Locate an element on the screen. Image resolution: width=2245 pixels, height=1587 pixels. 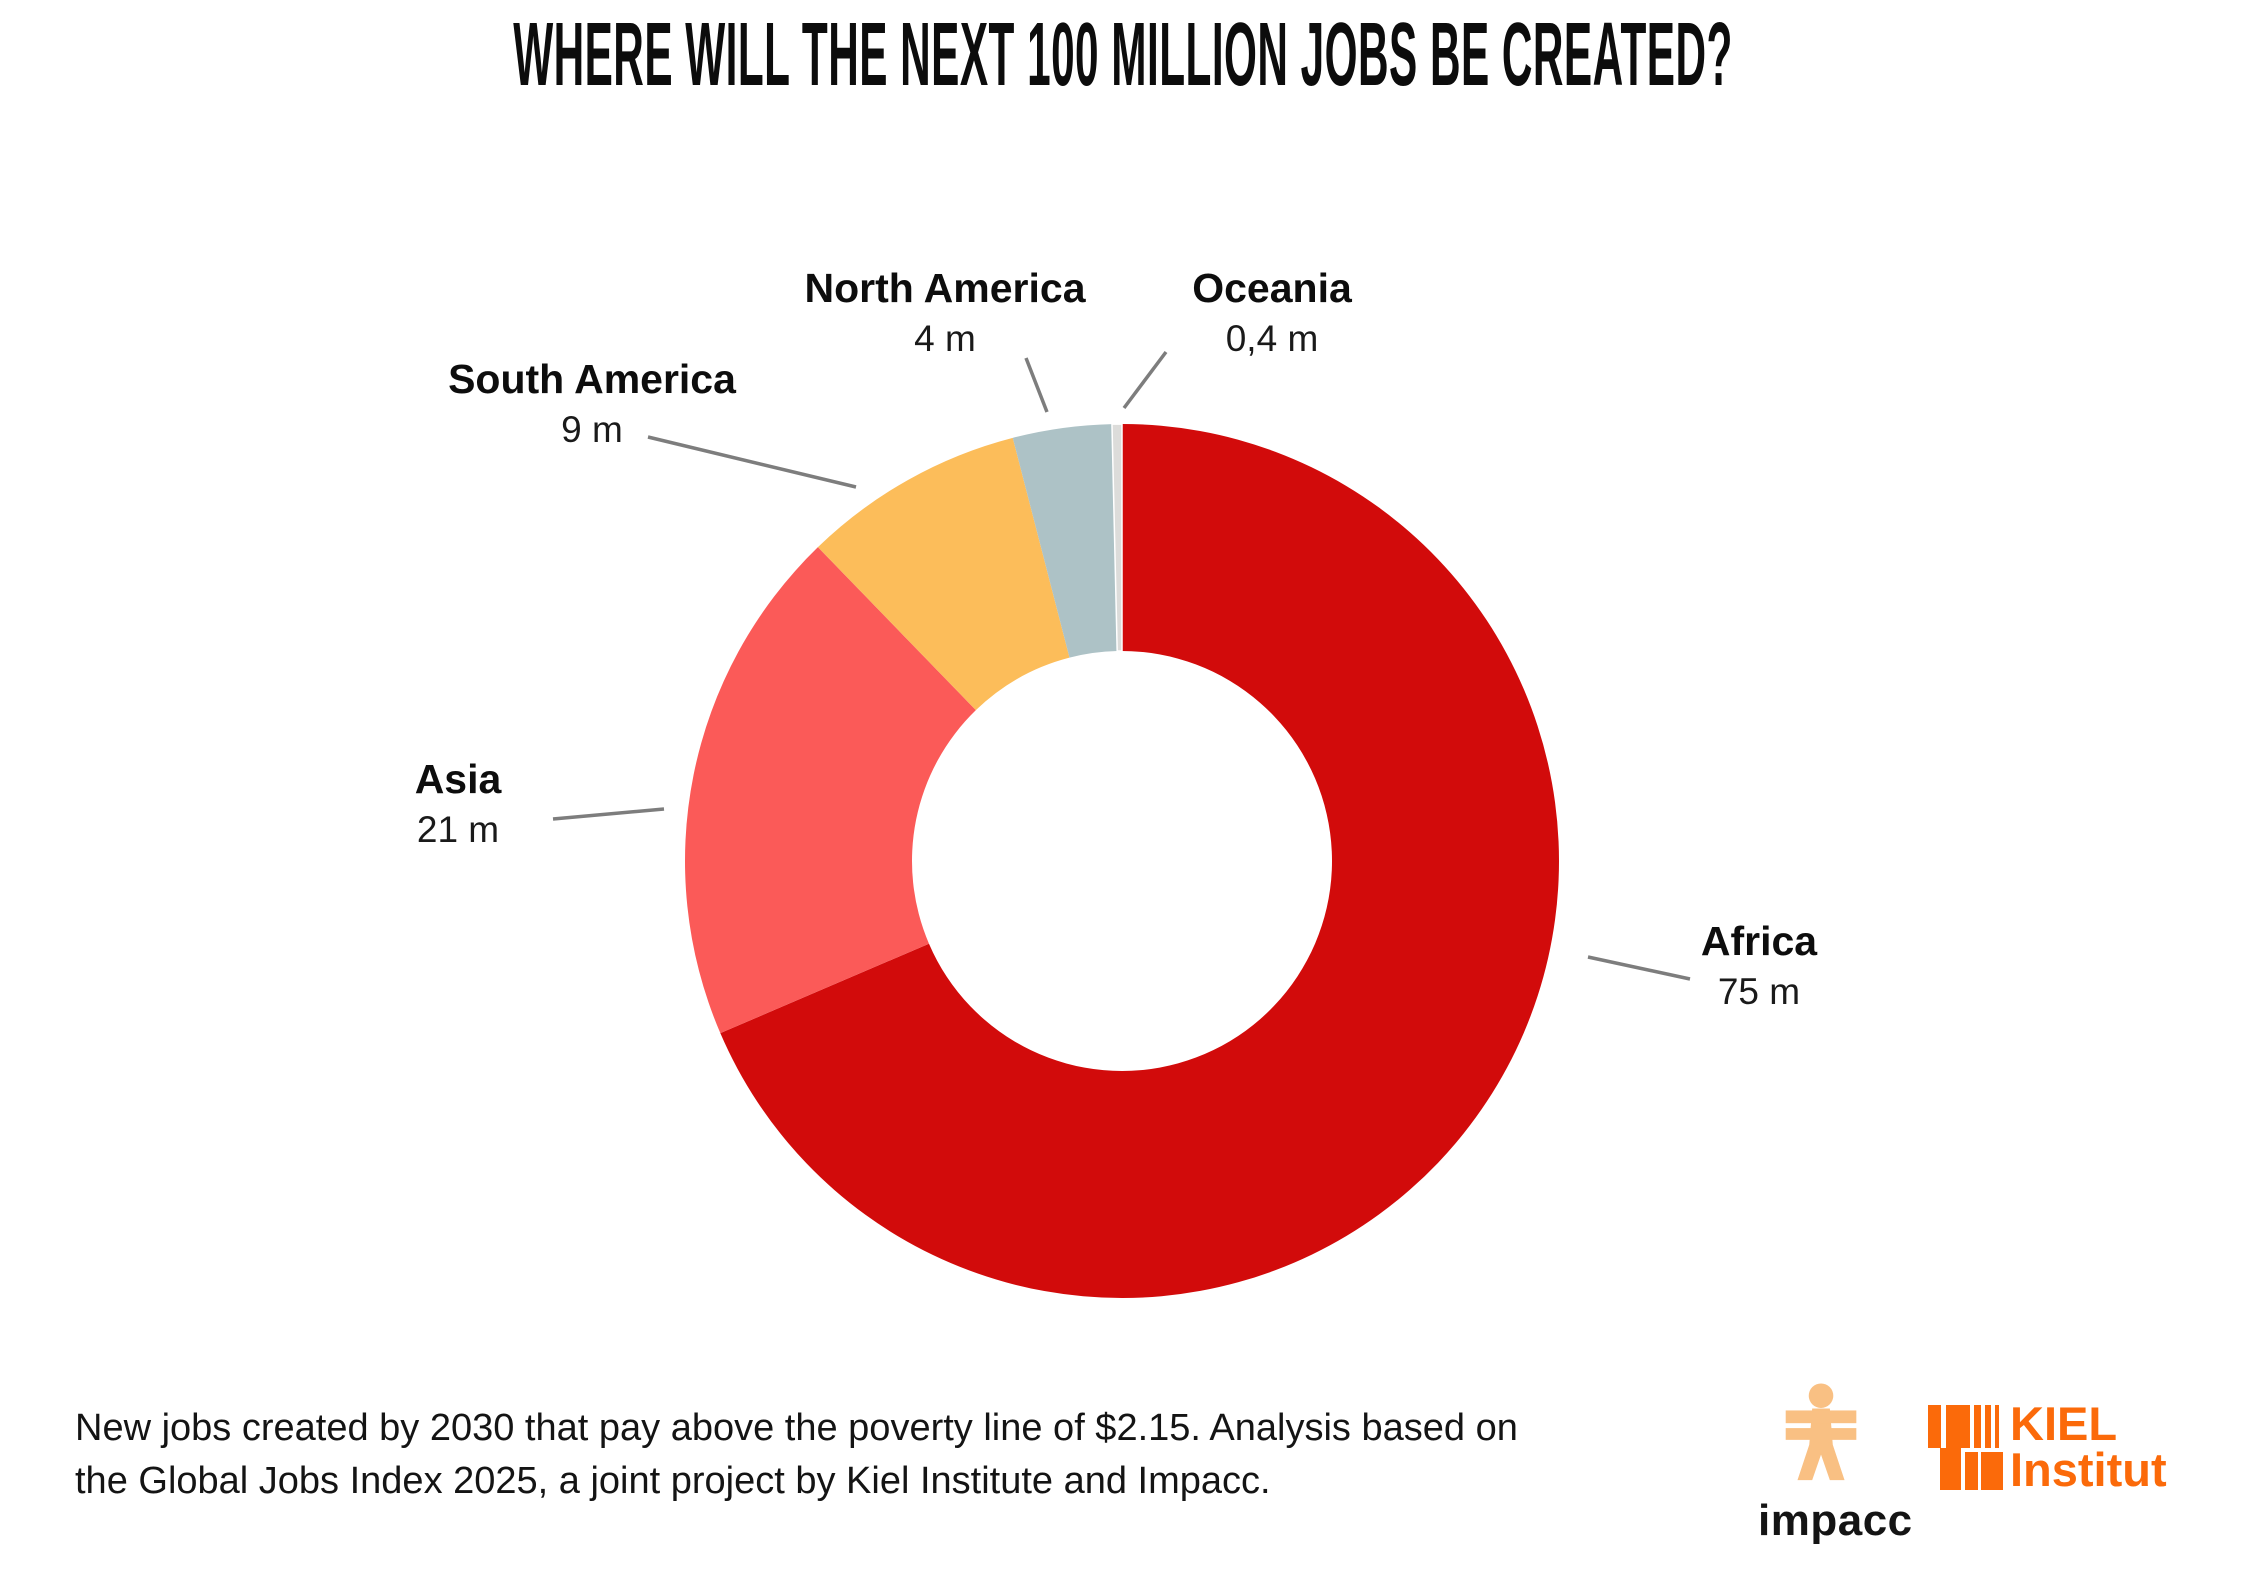
kiel-wordmark: KIEL Institut is located at coordinates (2088, 1446).